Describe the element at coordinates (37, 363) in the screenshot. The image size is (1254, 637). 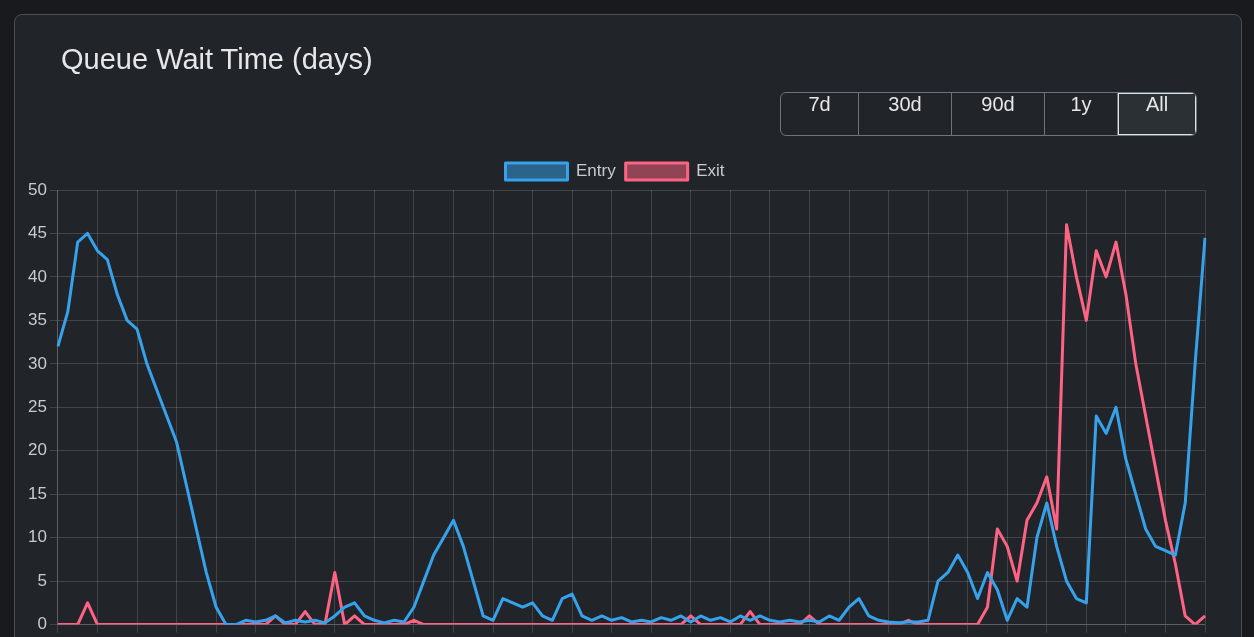
I see `y-tick-label: 30` at that location.